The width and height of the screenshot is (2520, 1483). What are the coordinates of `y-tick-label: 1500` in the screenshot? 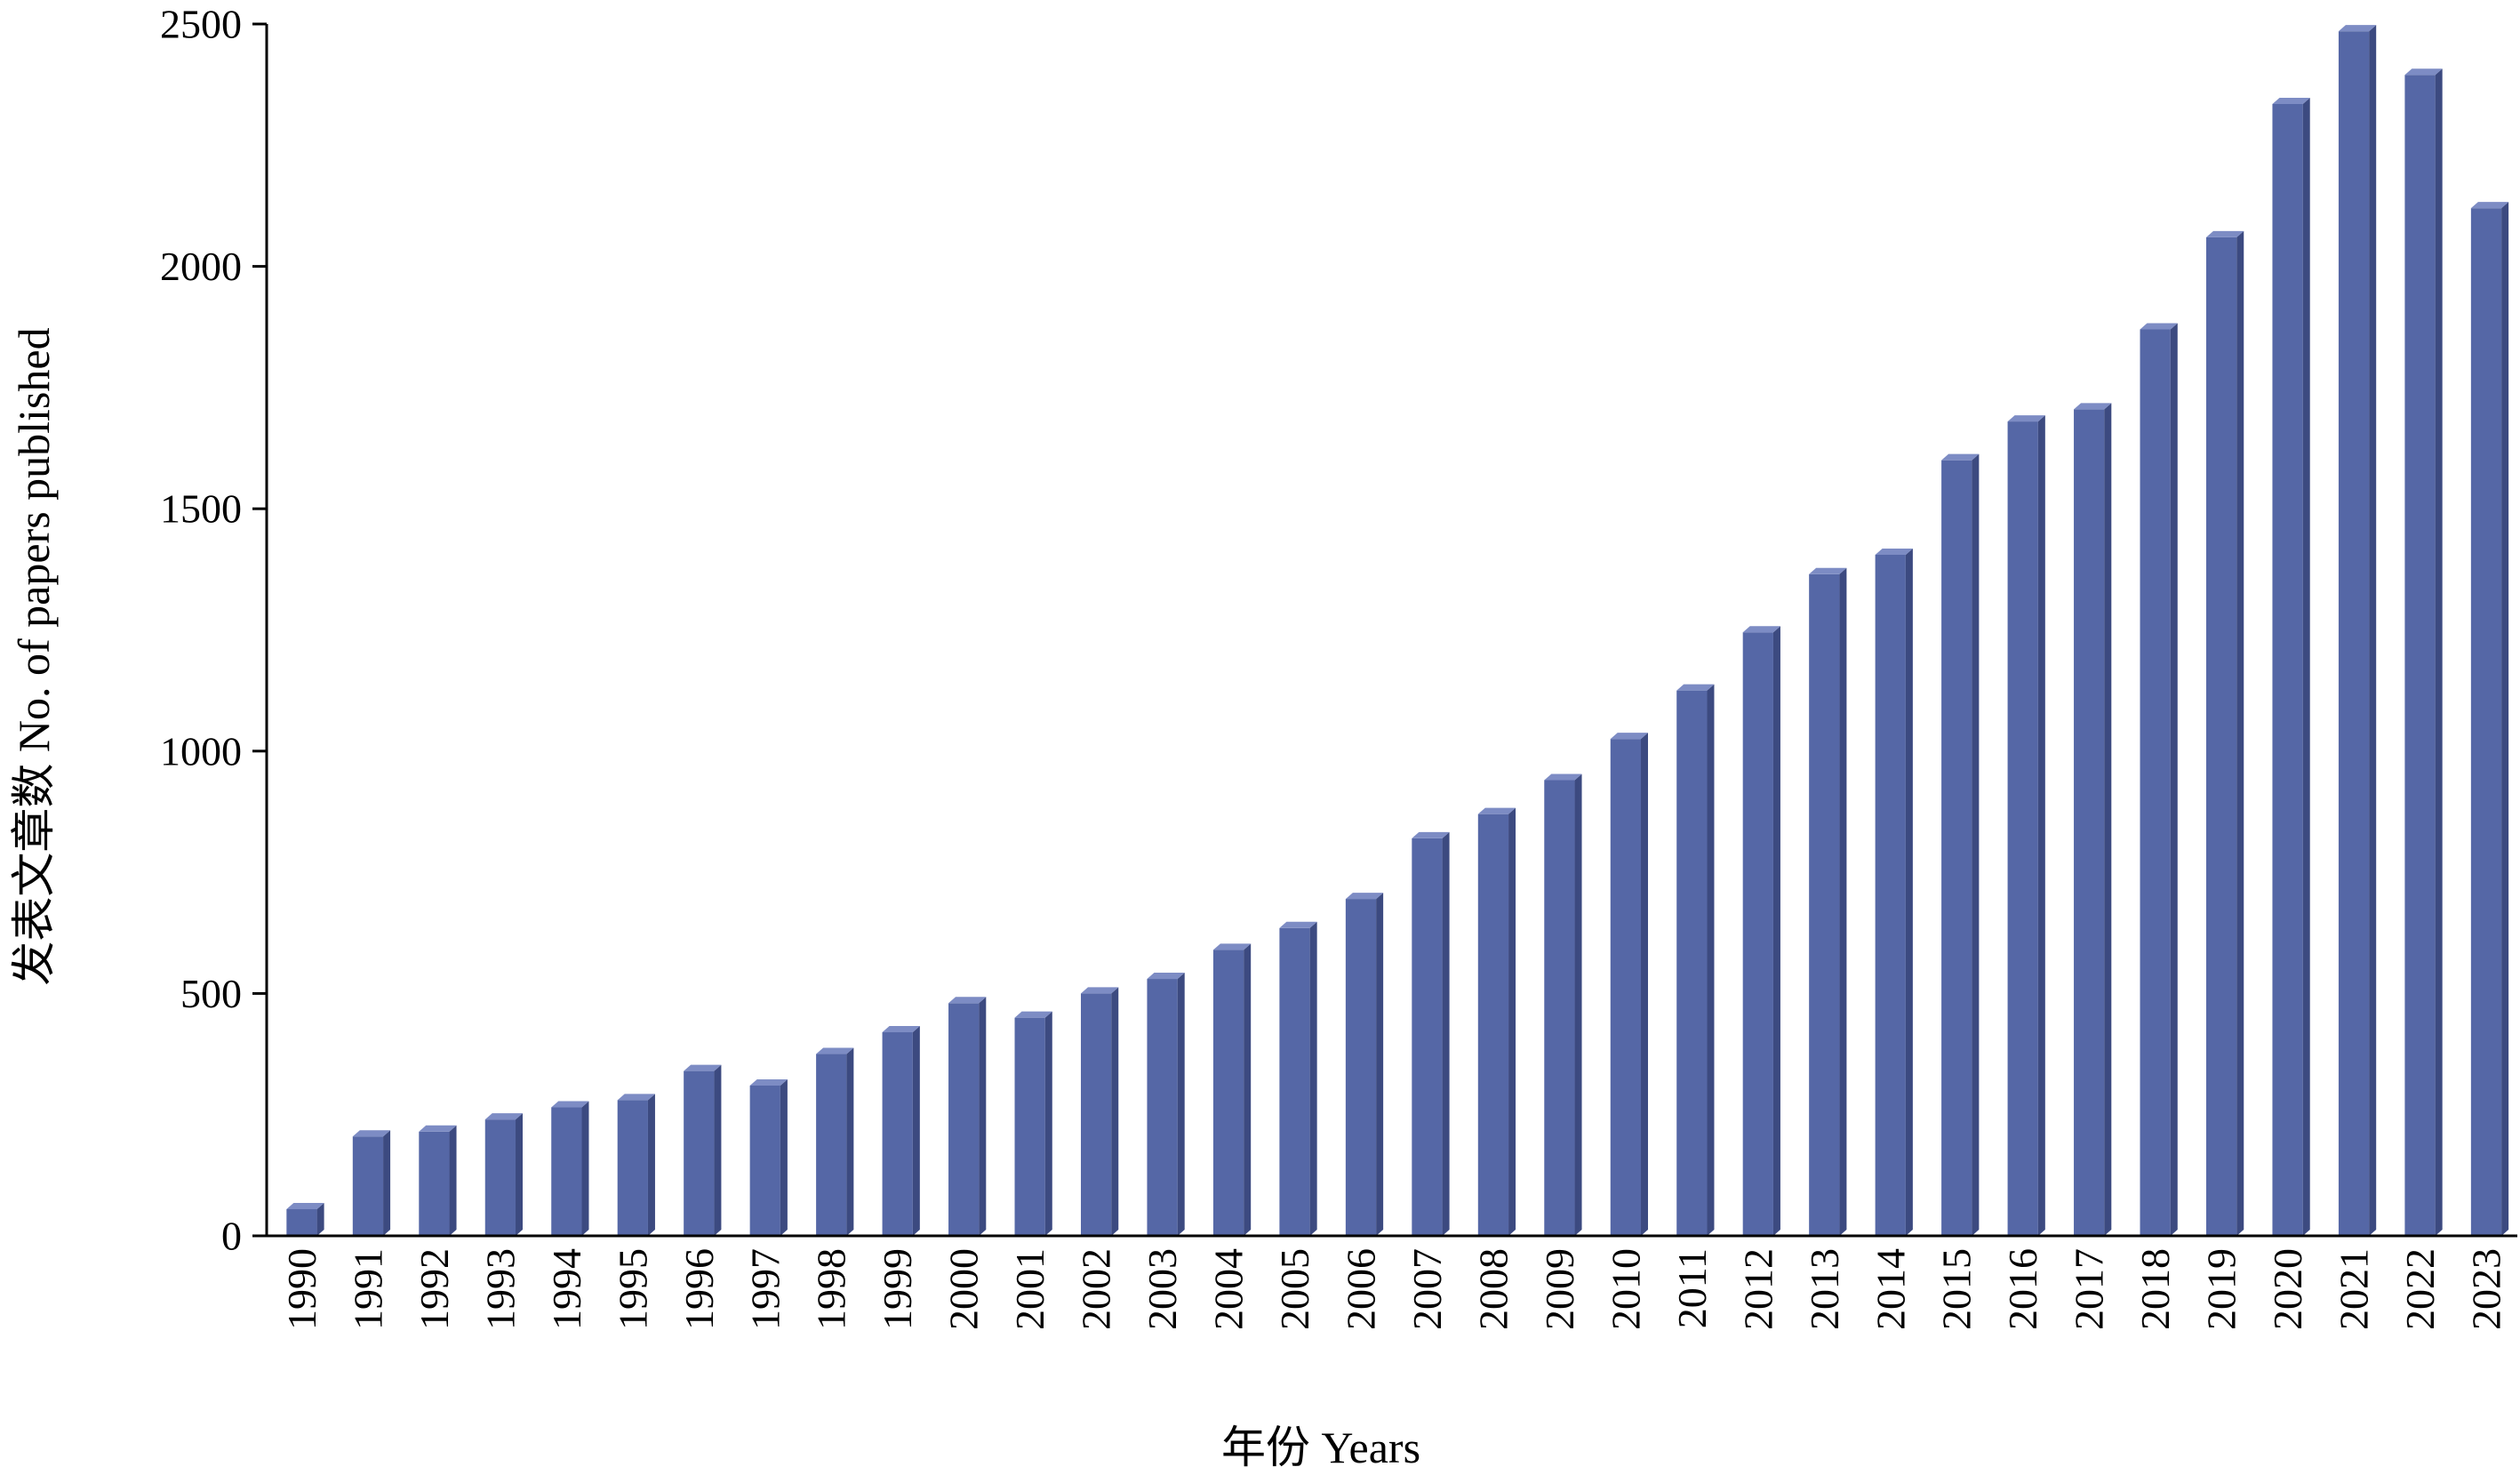 It's located at (201, 509).